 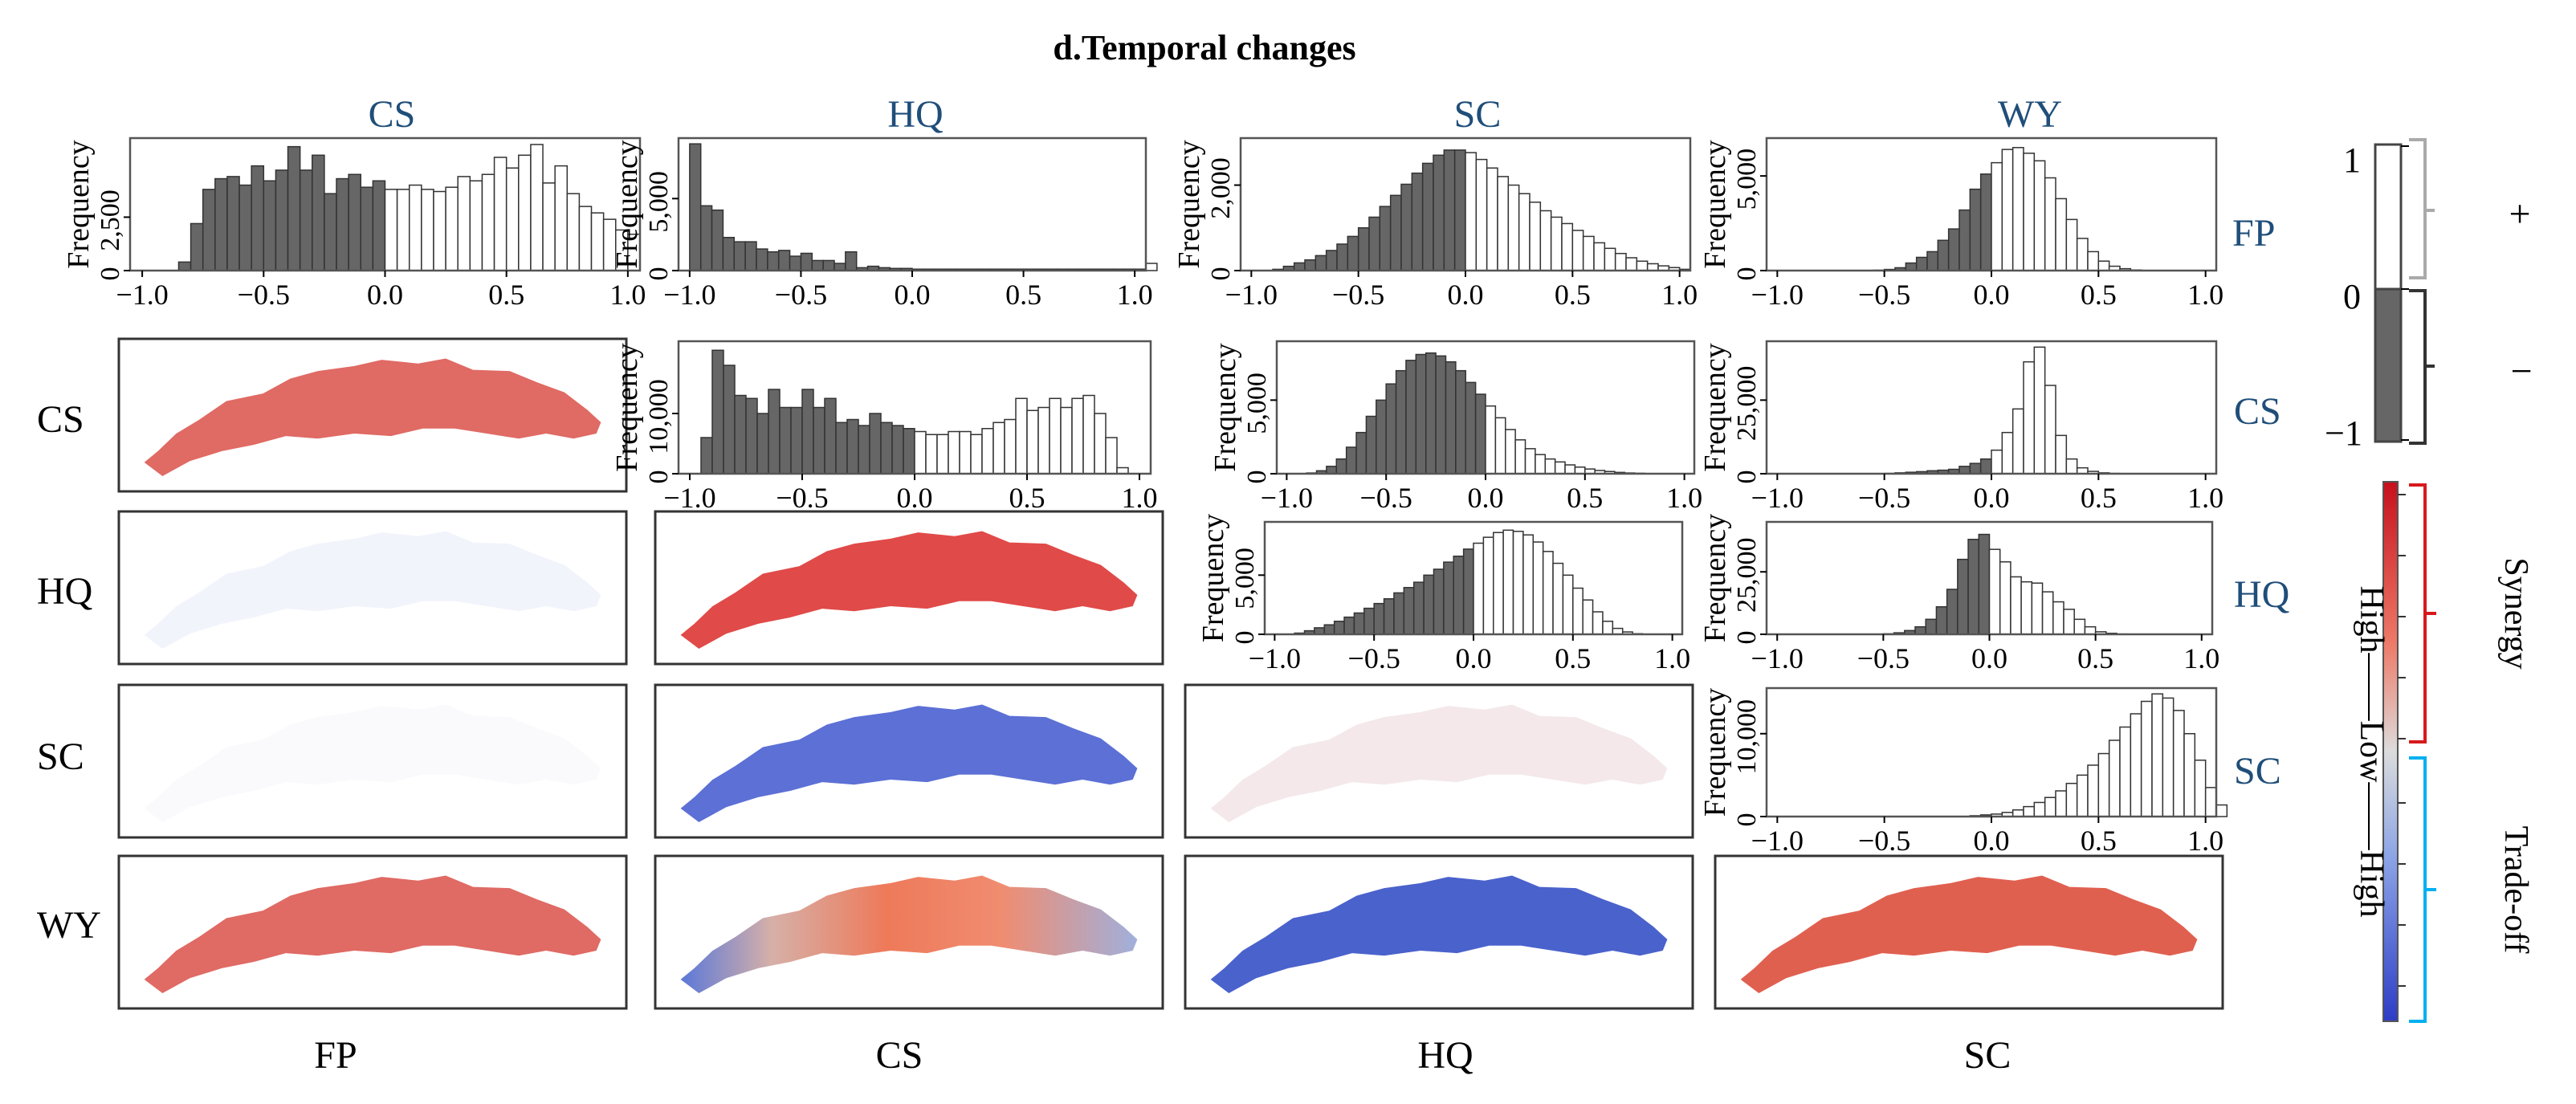 What do you see at coordinates (64, 591) in the screenshot?
I see `row-left-label-hq: HQ` at bounding box center [64, 591].